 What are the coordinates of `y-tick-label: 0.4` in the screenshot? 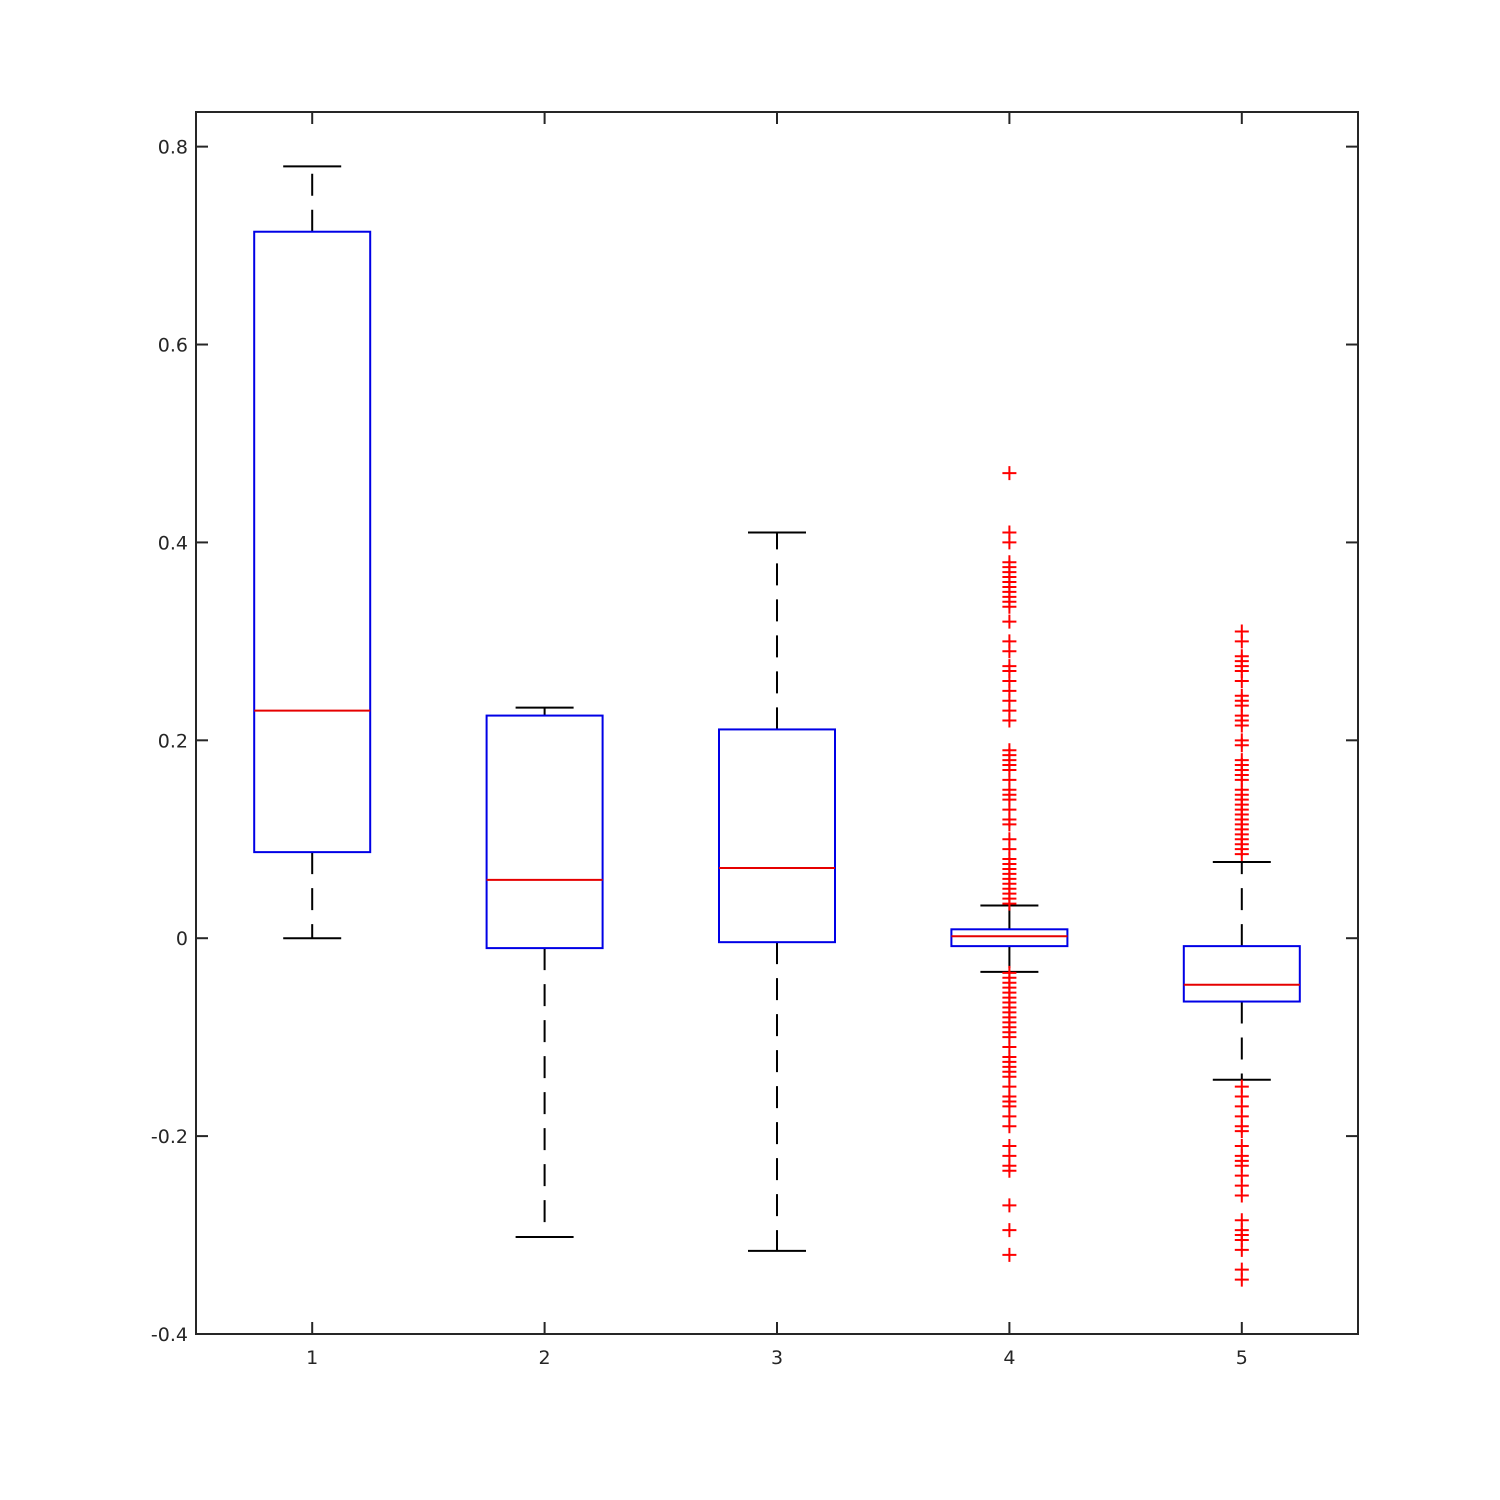 It's located at (173, 543).